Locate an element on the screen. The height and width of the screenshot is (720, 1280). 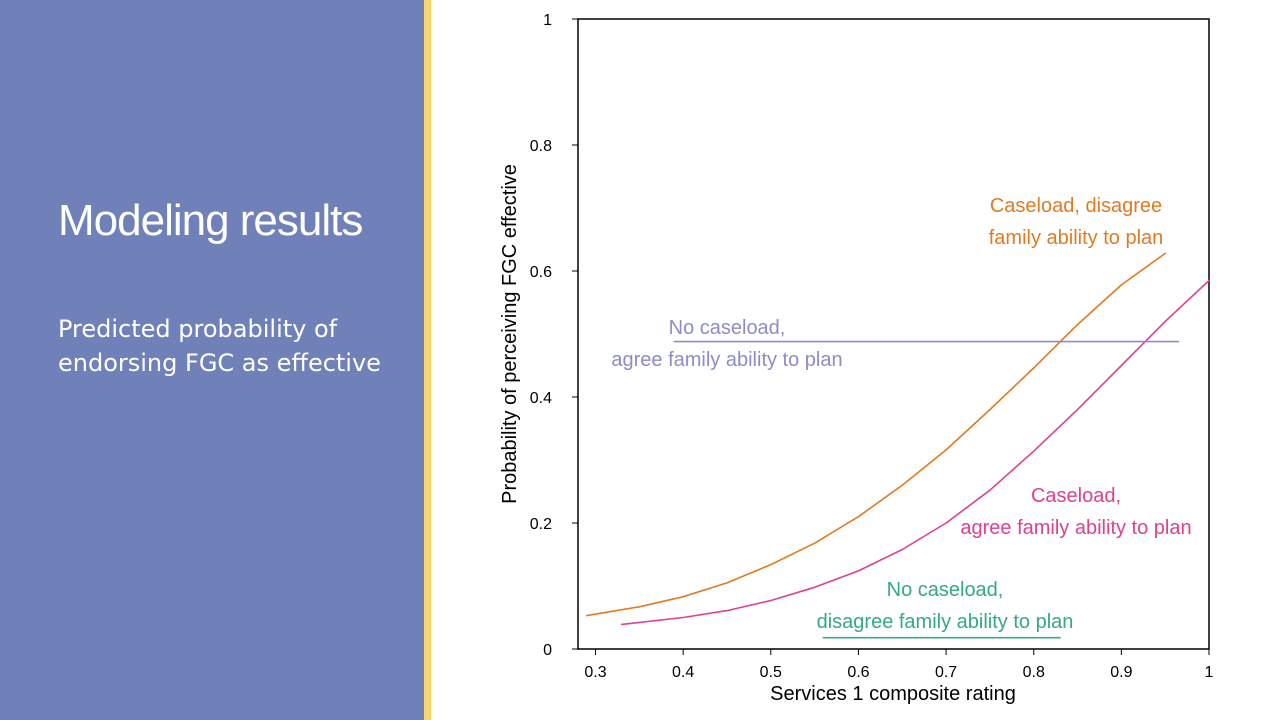
x-tick-label: 1 is located at coordinates (1209, 672).